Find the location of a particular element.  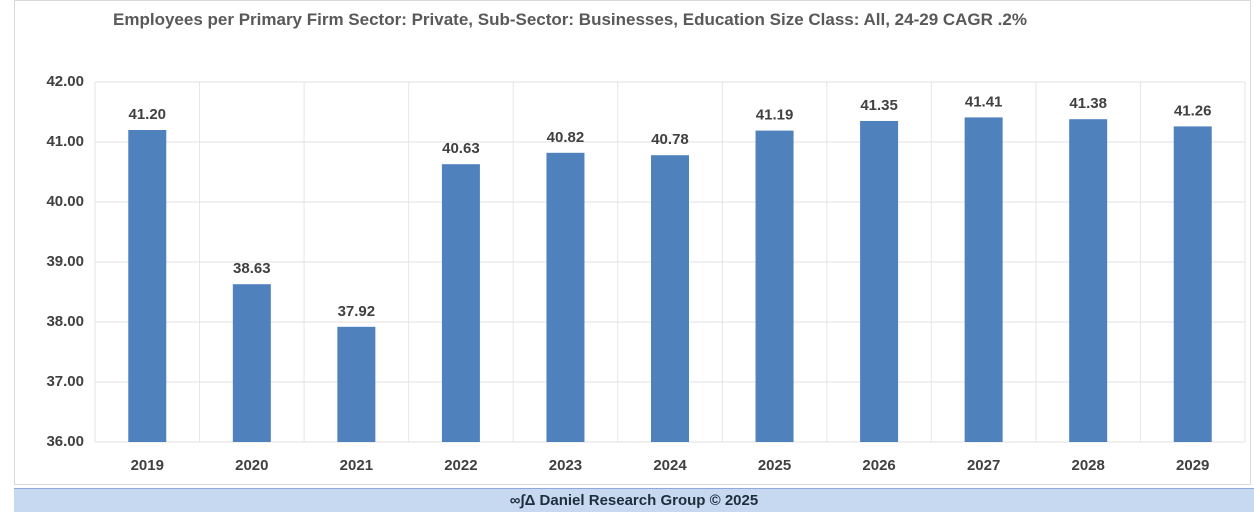

value-label: 41.38 is located at coordinates (1088, 103).